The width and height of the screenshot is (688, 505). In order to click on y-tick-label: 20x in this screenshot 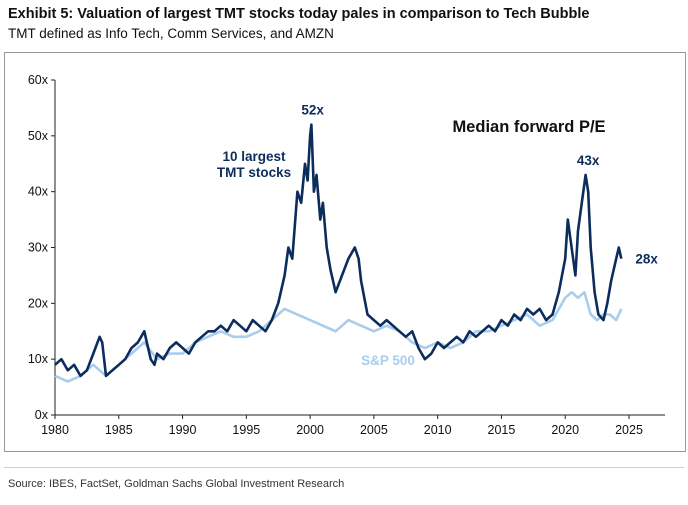, I will do `click(38, 303)`.